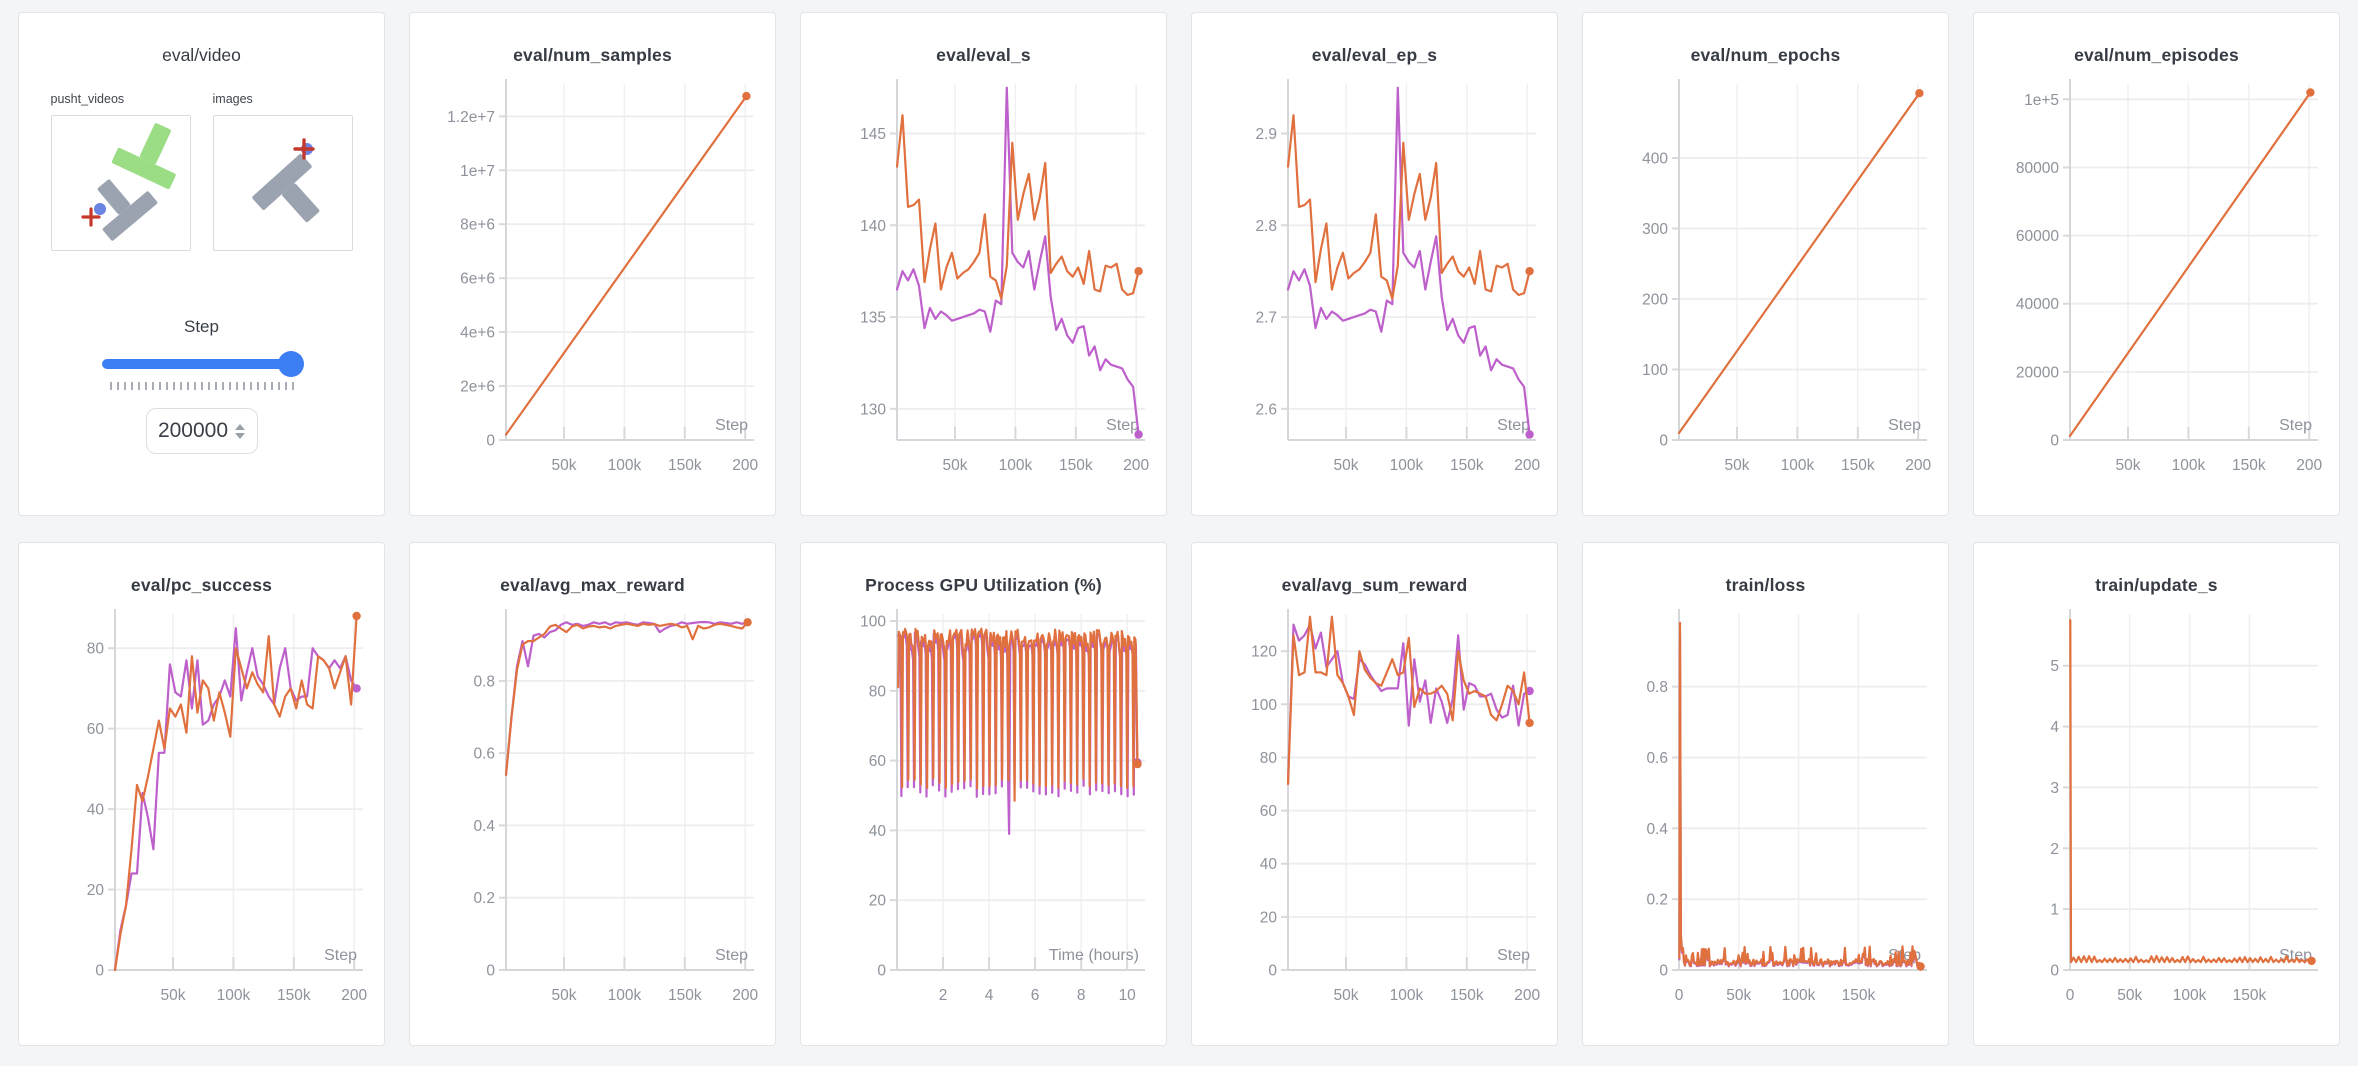 The image size is (2358, 1066). I want to click on step-slider-label: Step, so click(201, 326).